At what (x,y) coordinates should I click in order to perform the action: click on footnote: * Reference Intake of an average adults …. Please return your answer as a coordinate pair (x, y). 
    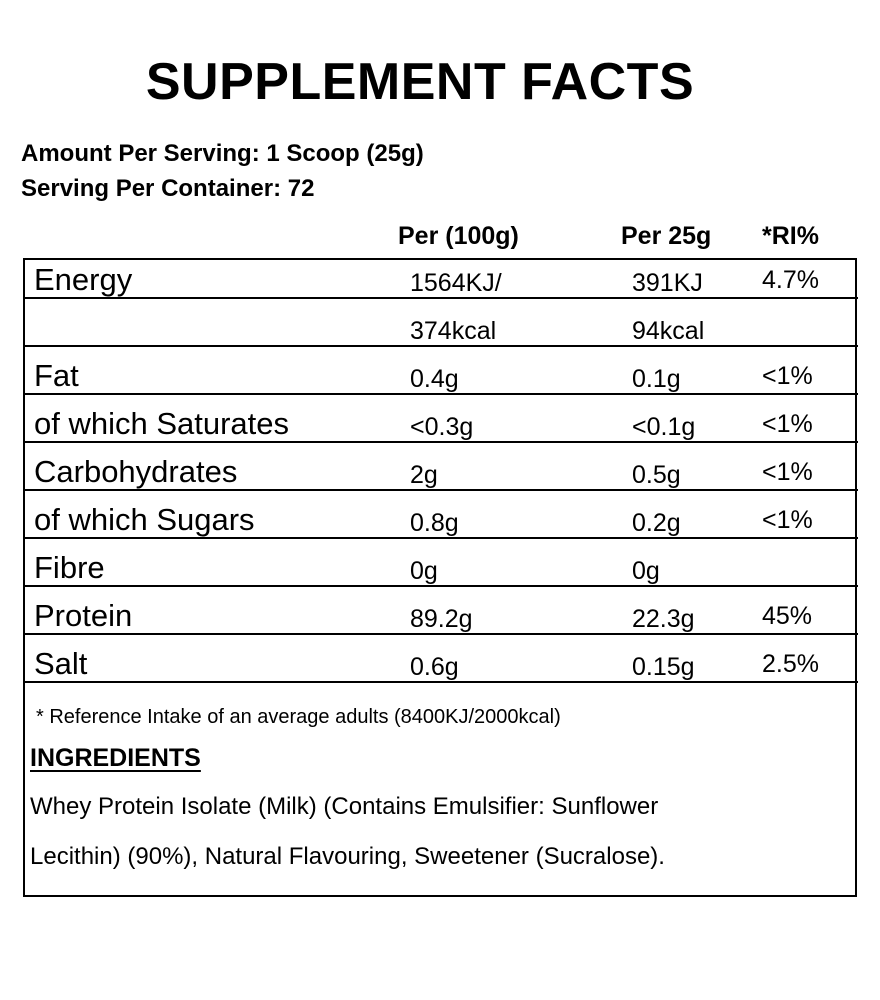
    Looking at the image, I should click on (298, 717).